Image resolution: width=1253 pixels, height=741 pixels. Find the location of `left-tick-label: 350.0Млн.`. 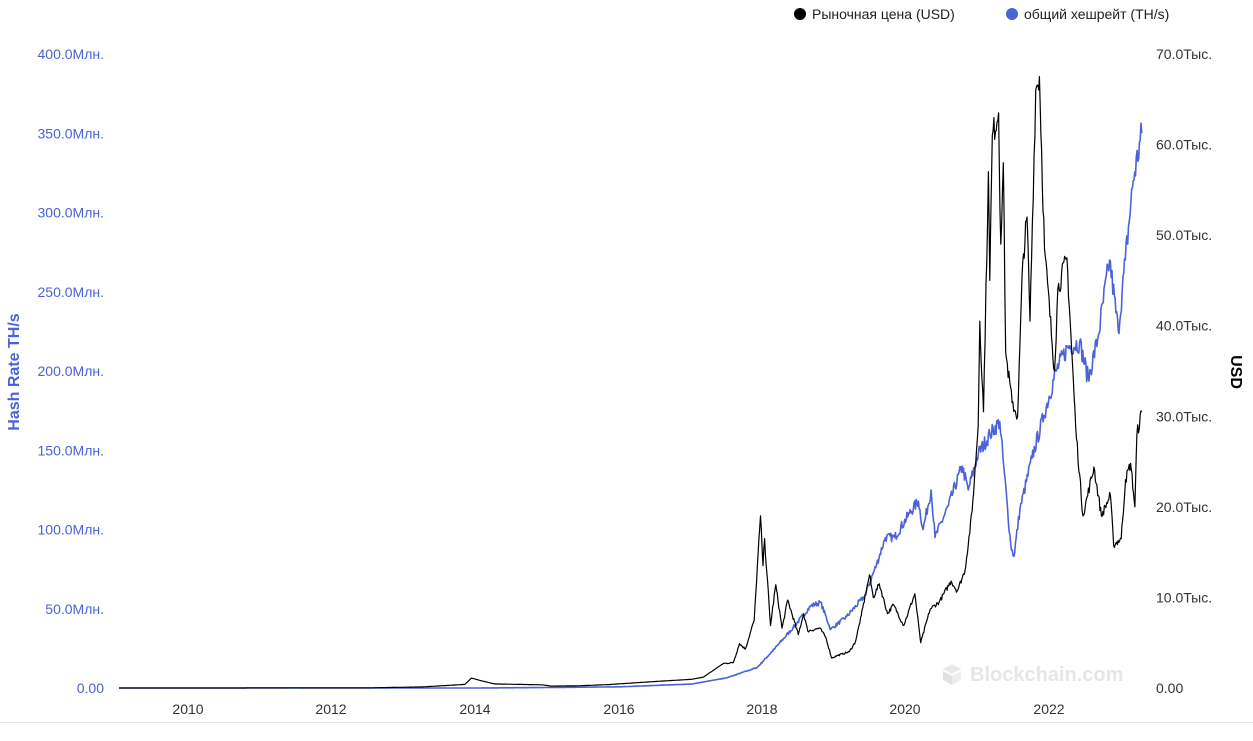

left-tick-label: 350.0Млн. is located at coordinates (71, 133).